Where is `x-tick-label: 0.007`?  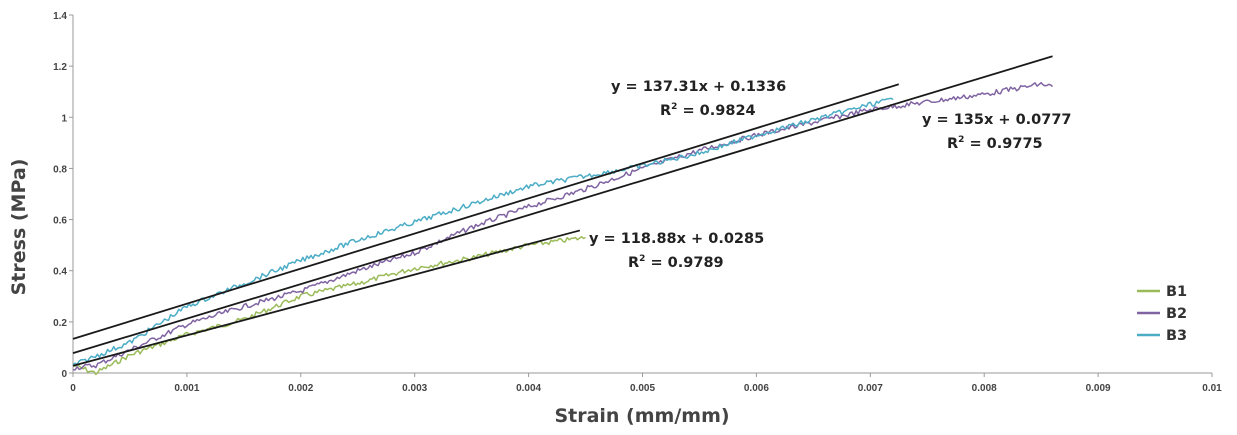 x-tick-label: 0.007 is located at coordinates (870, 388).